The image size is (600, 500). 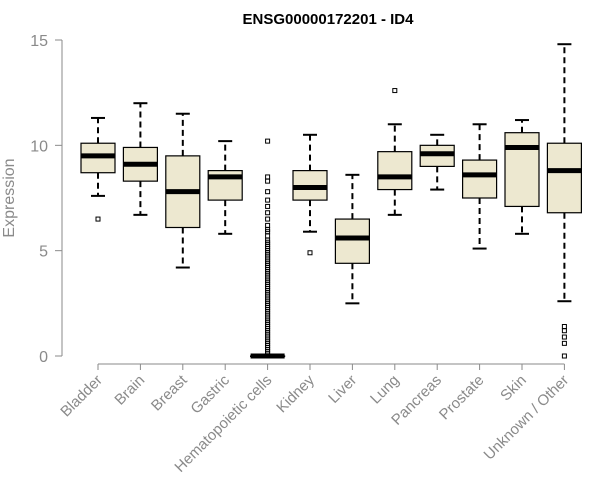 What do you see at coordinates (310, 194) in the screenshot?
I see `box-kidney` at bounding box center [310, 194].